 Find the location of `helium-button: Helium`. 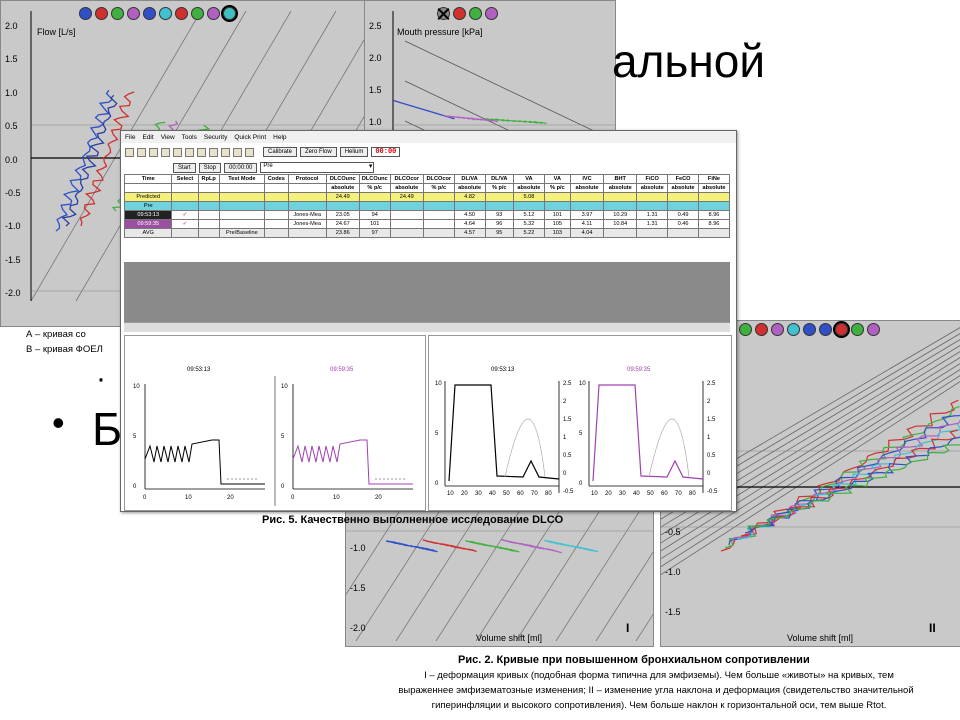

helium-button: Helium is located at coordinates (354, 152).